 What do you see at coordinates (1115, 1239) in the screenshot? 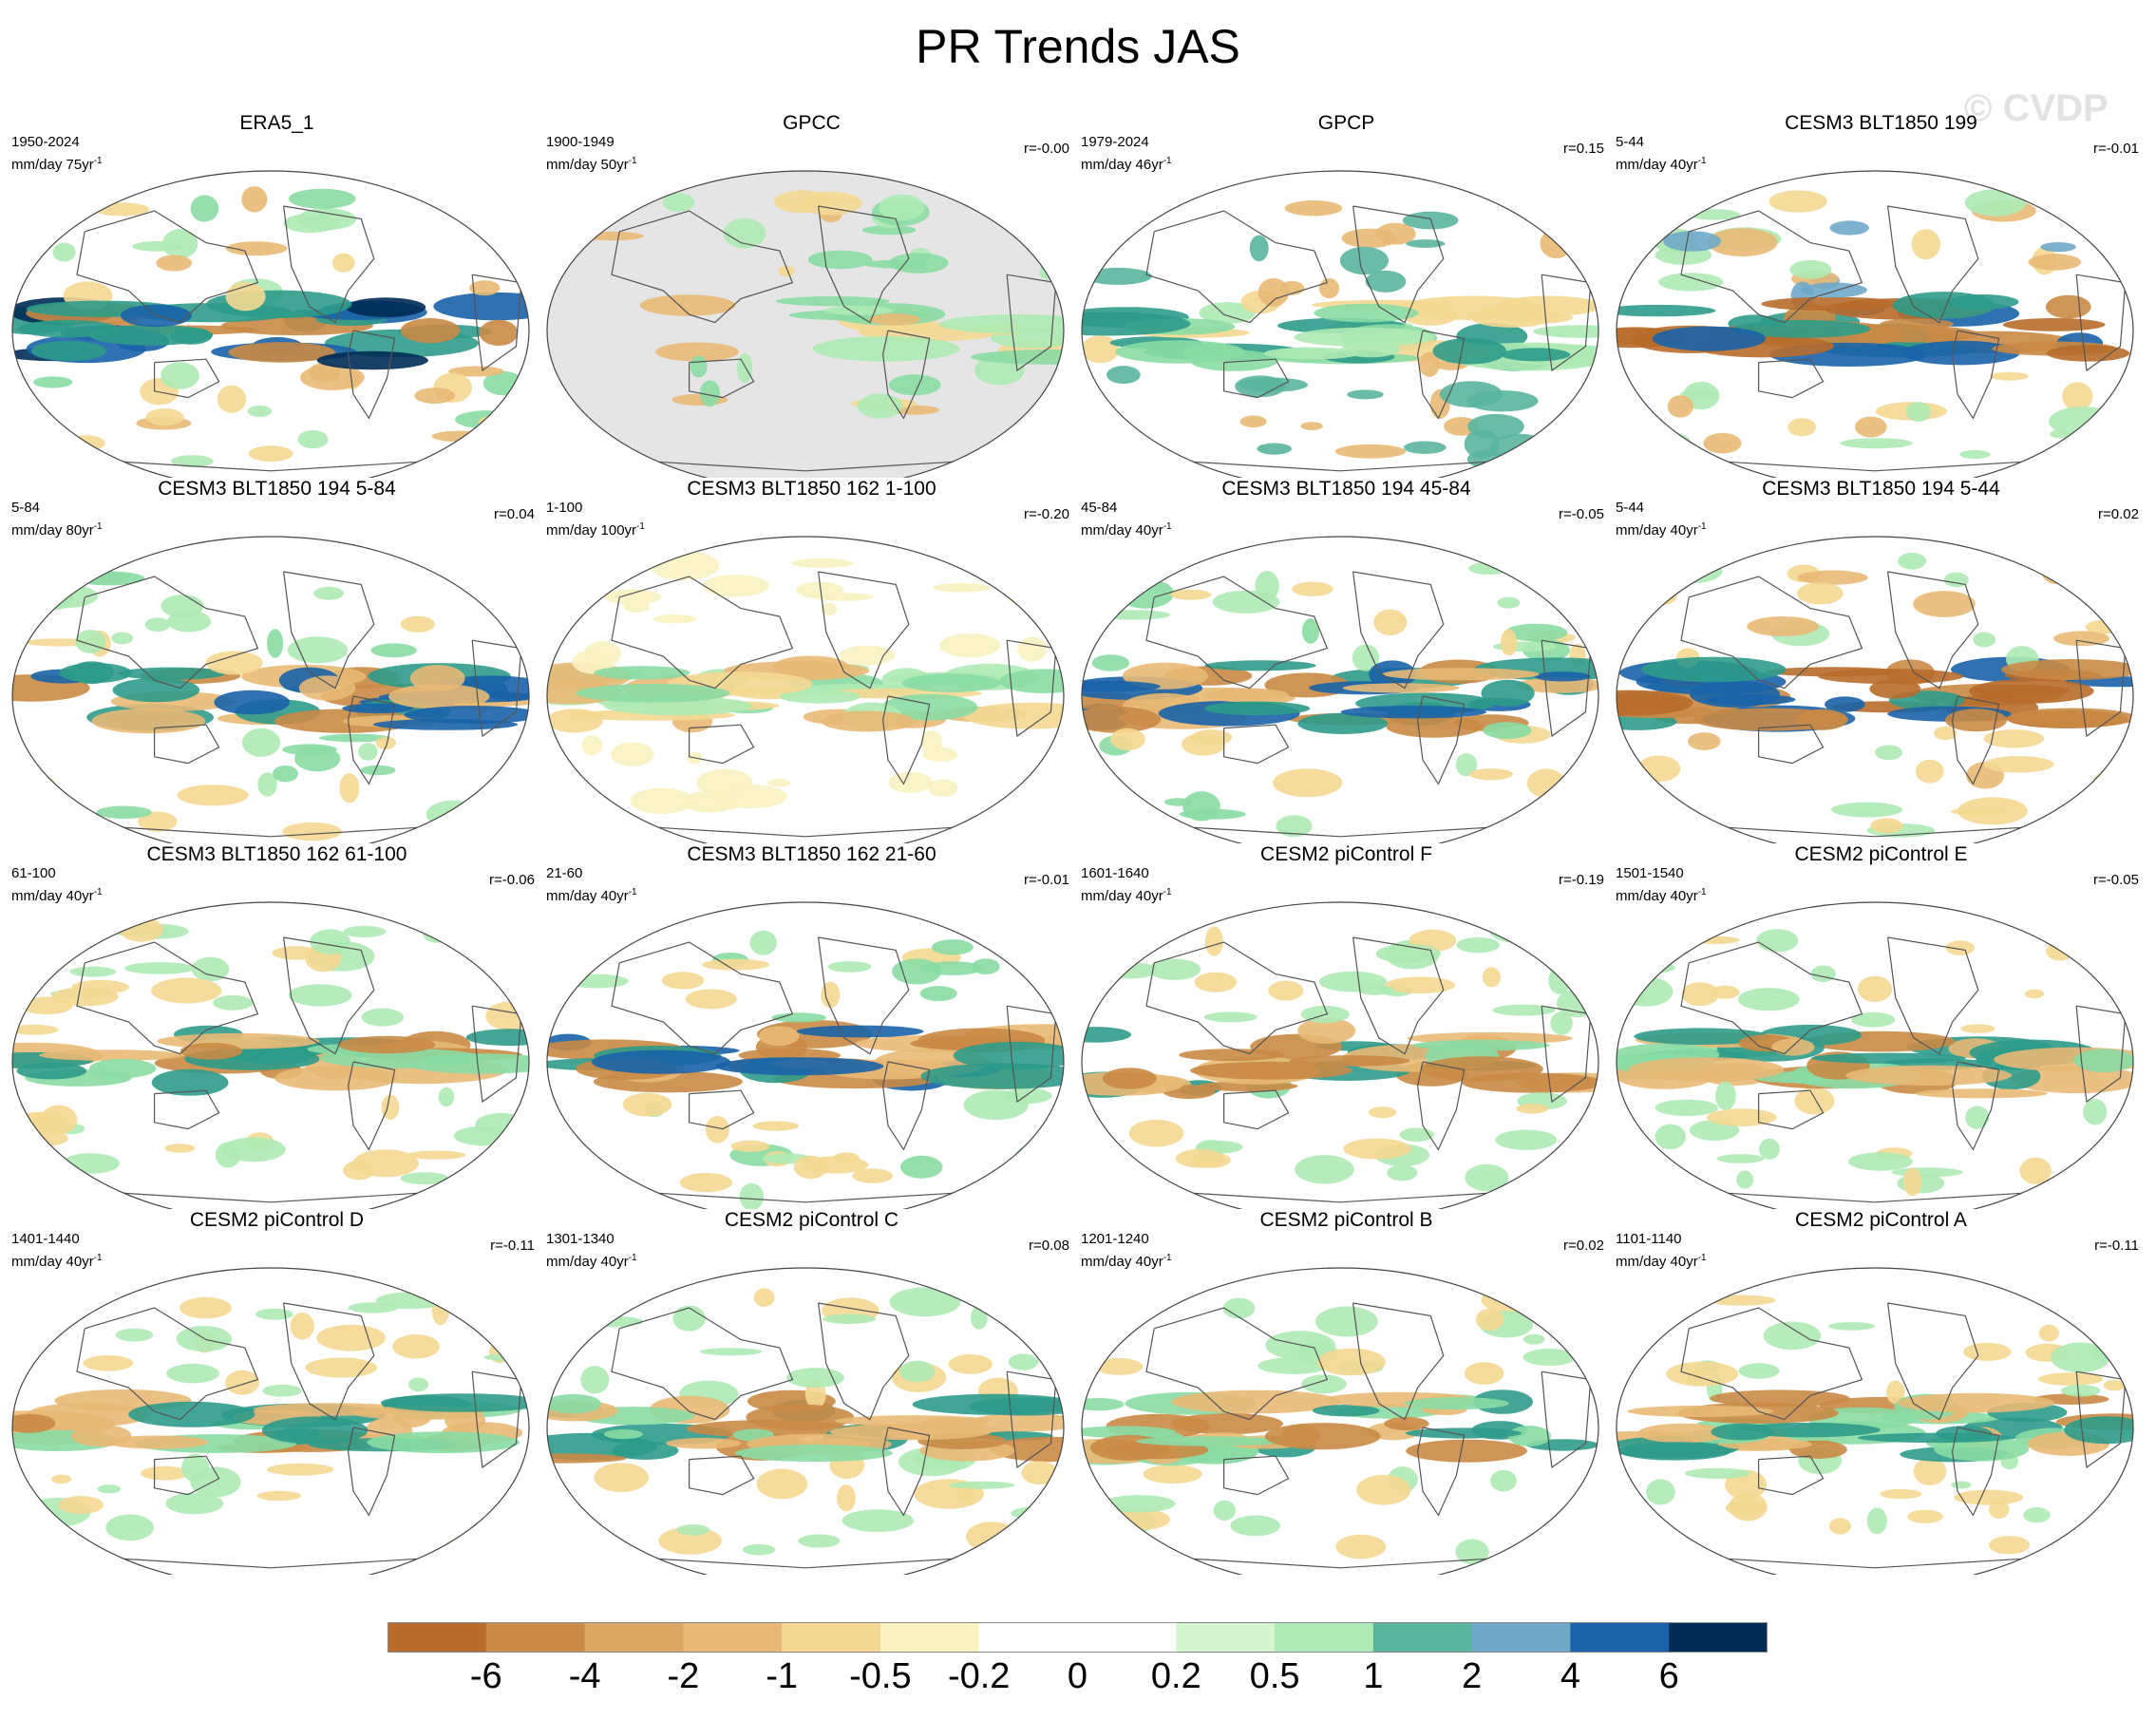
I see `panel-period: 1201-1240` at bounding box center [1115, 1239].